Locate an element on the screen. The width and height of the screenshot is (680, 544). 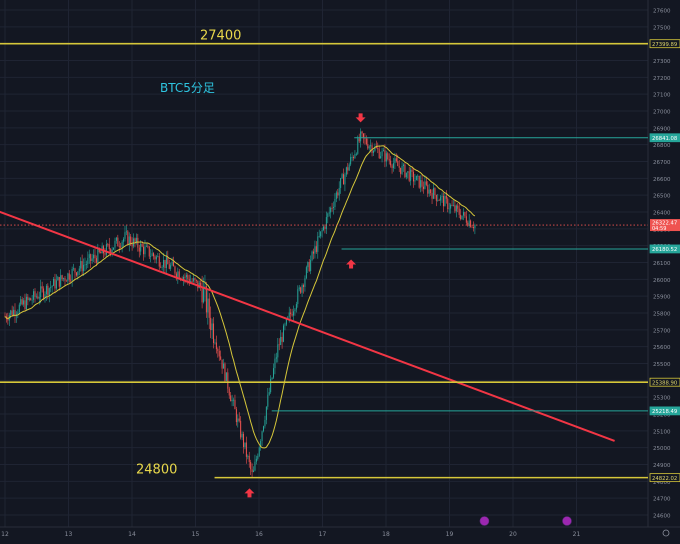
time-tick-label: 13 is located at coordinates (69, 534).